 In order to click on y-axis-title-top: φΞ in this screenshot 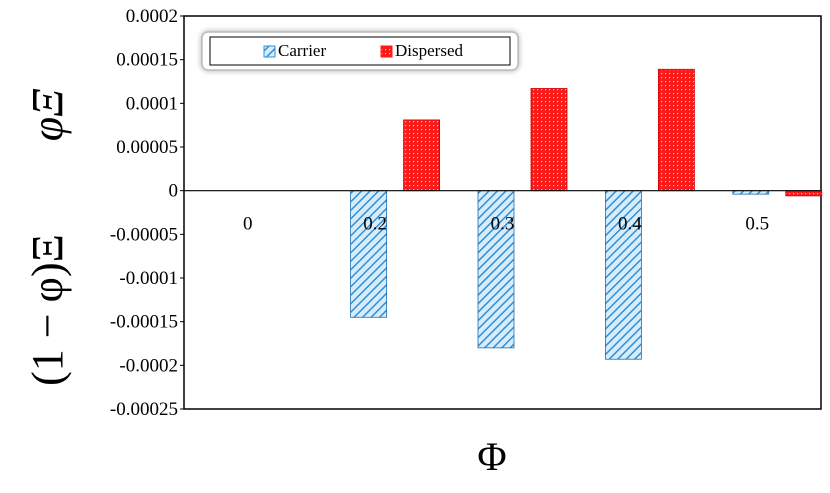, I will do `click(47, 115)`.